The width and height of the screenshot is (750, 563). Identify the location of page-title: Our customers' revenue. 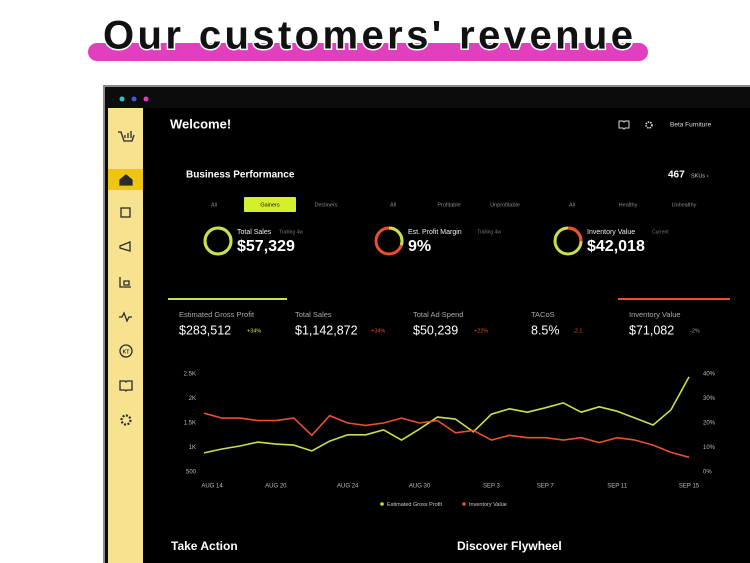
(368, 36).